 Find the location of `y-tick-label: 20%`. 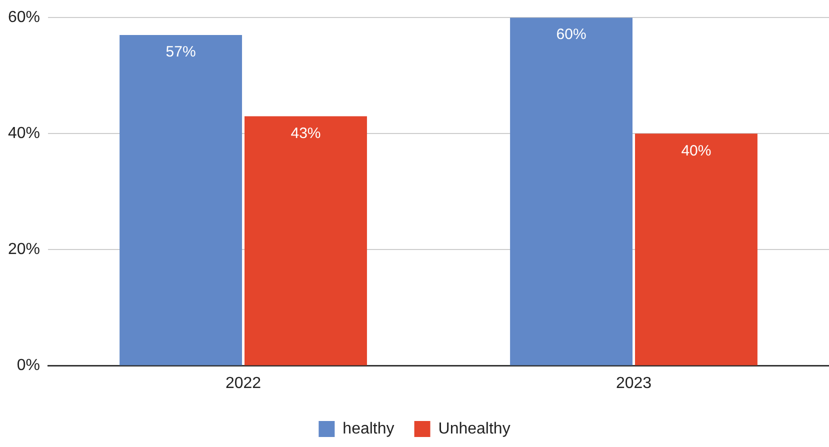

y-tick-label: 20% is located at coordinates (24, 249).